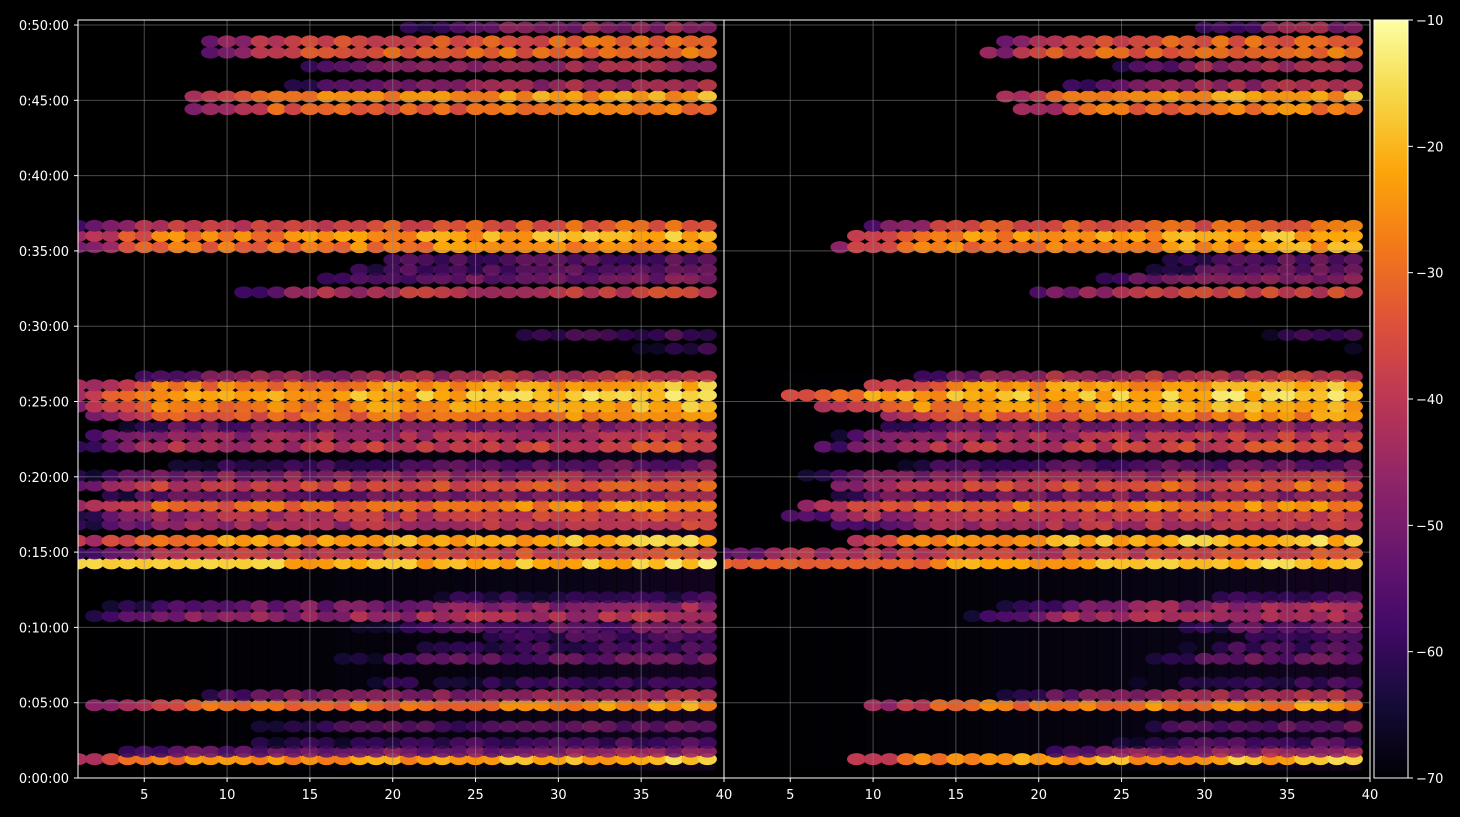 Image resolution: width=1460 pixels, height=817 pixels. I want to click on y-tick-label: 0:05:00, so click(44, 704).